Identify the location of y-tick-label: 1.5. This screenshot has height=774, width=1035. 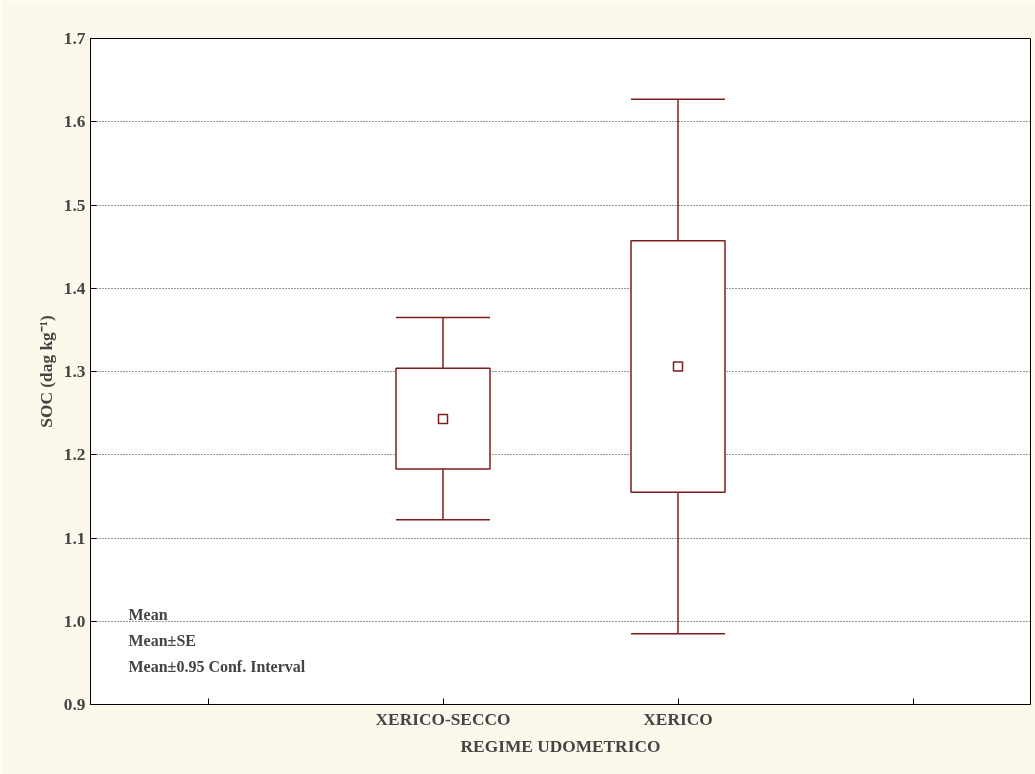
(74, 205).